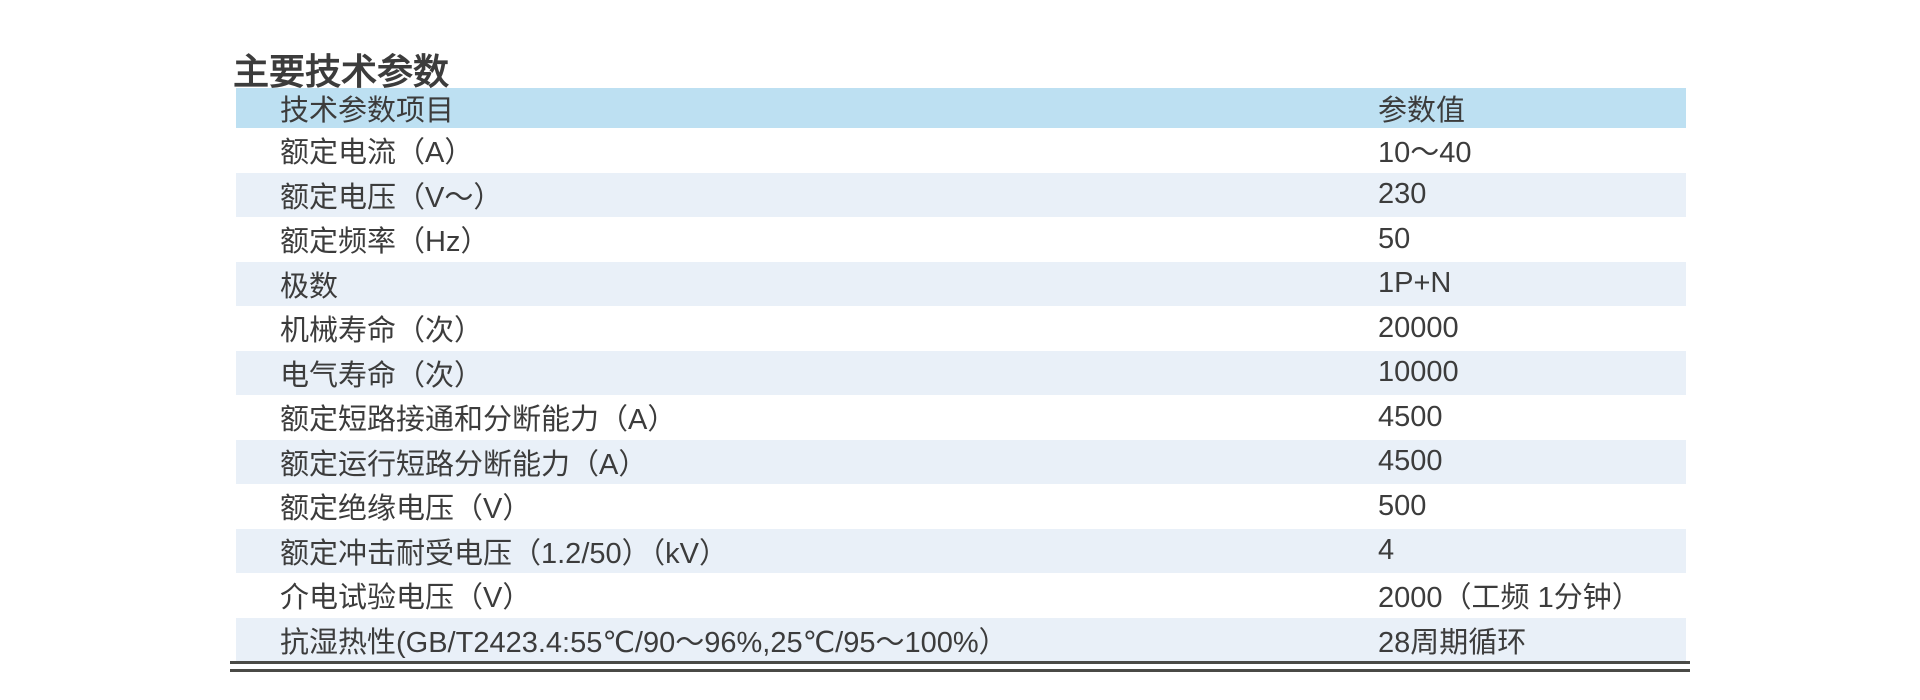 This screenshot has width=1920, height=700. Describe the element at coordinates (478, 420) in the screenshot. I see `param-name-cell: 额定短路接通和分断能力（A）` at that location.